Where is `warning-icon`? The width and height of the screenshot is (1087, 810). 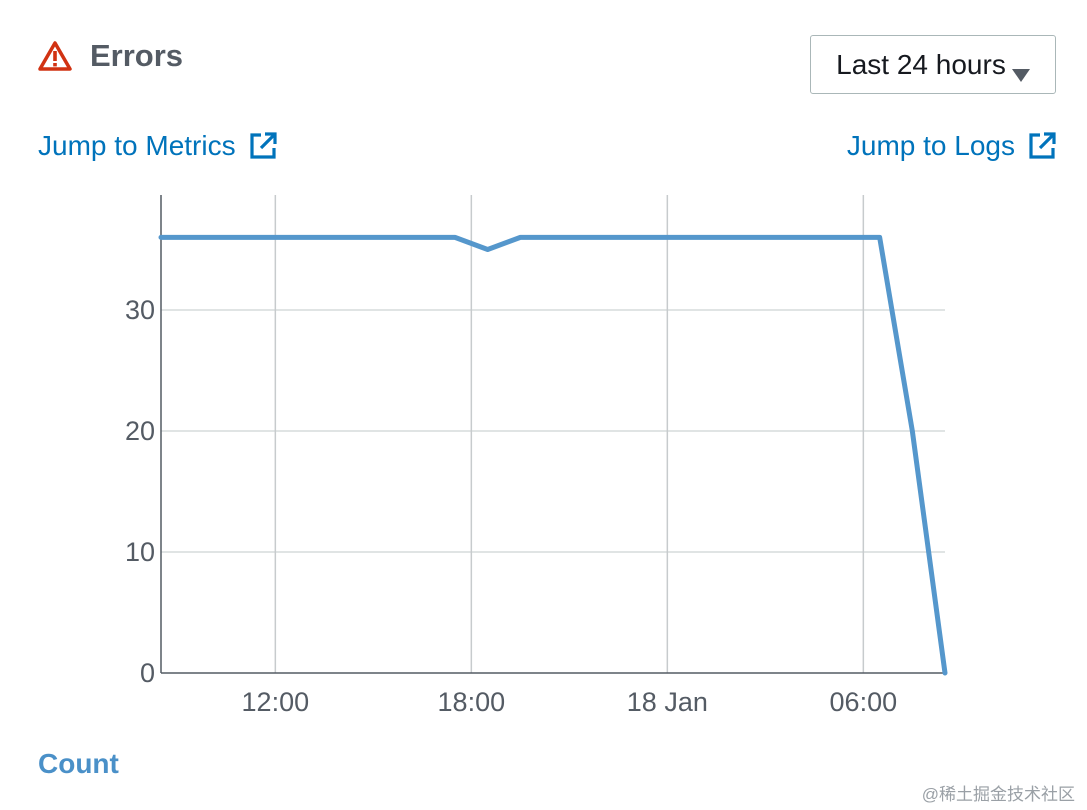
warning-icon is located at coordinates (55, 56).